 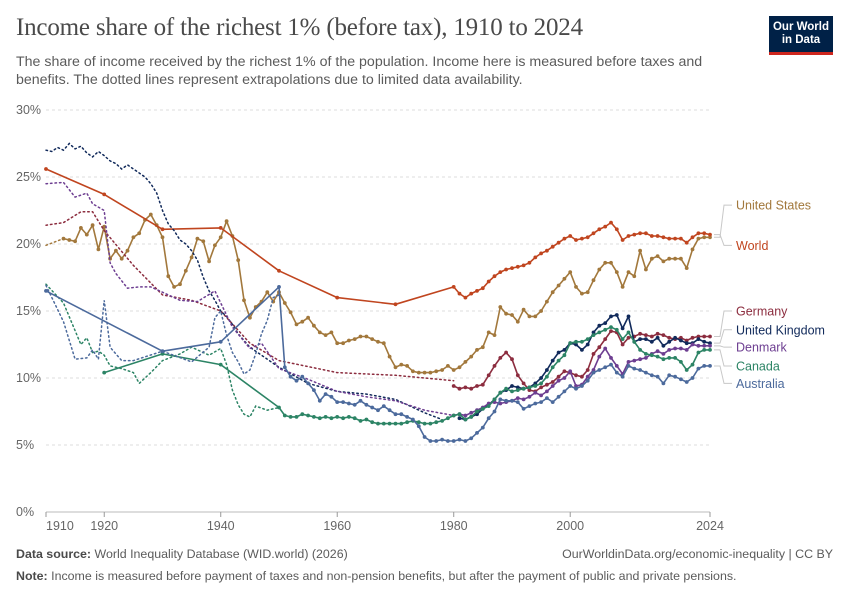 What do you see at coordinates (780, 330) in the screenshot?
I see `legend-label-united-kingdom: United Kingdom` at bounding box center [780, 330].